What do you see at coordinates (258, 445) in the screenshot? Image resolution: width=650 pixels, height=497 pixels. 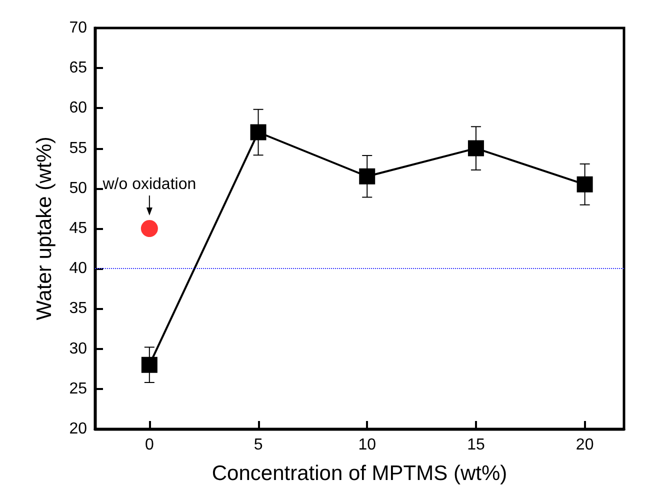 I see `x-tick-label: 5` at bounding box center [258, 445].